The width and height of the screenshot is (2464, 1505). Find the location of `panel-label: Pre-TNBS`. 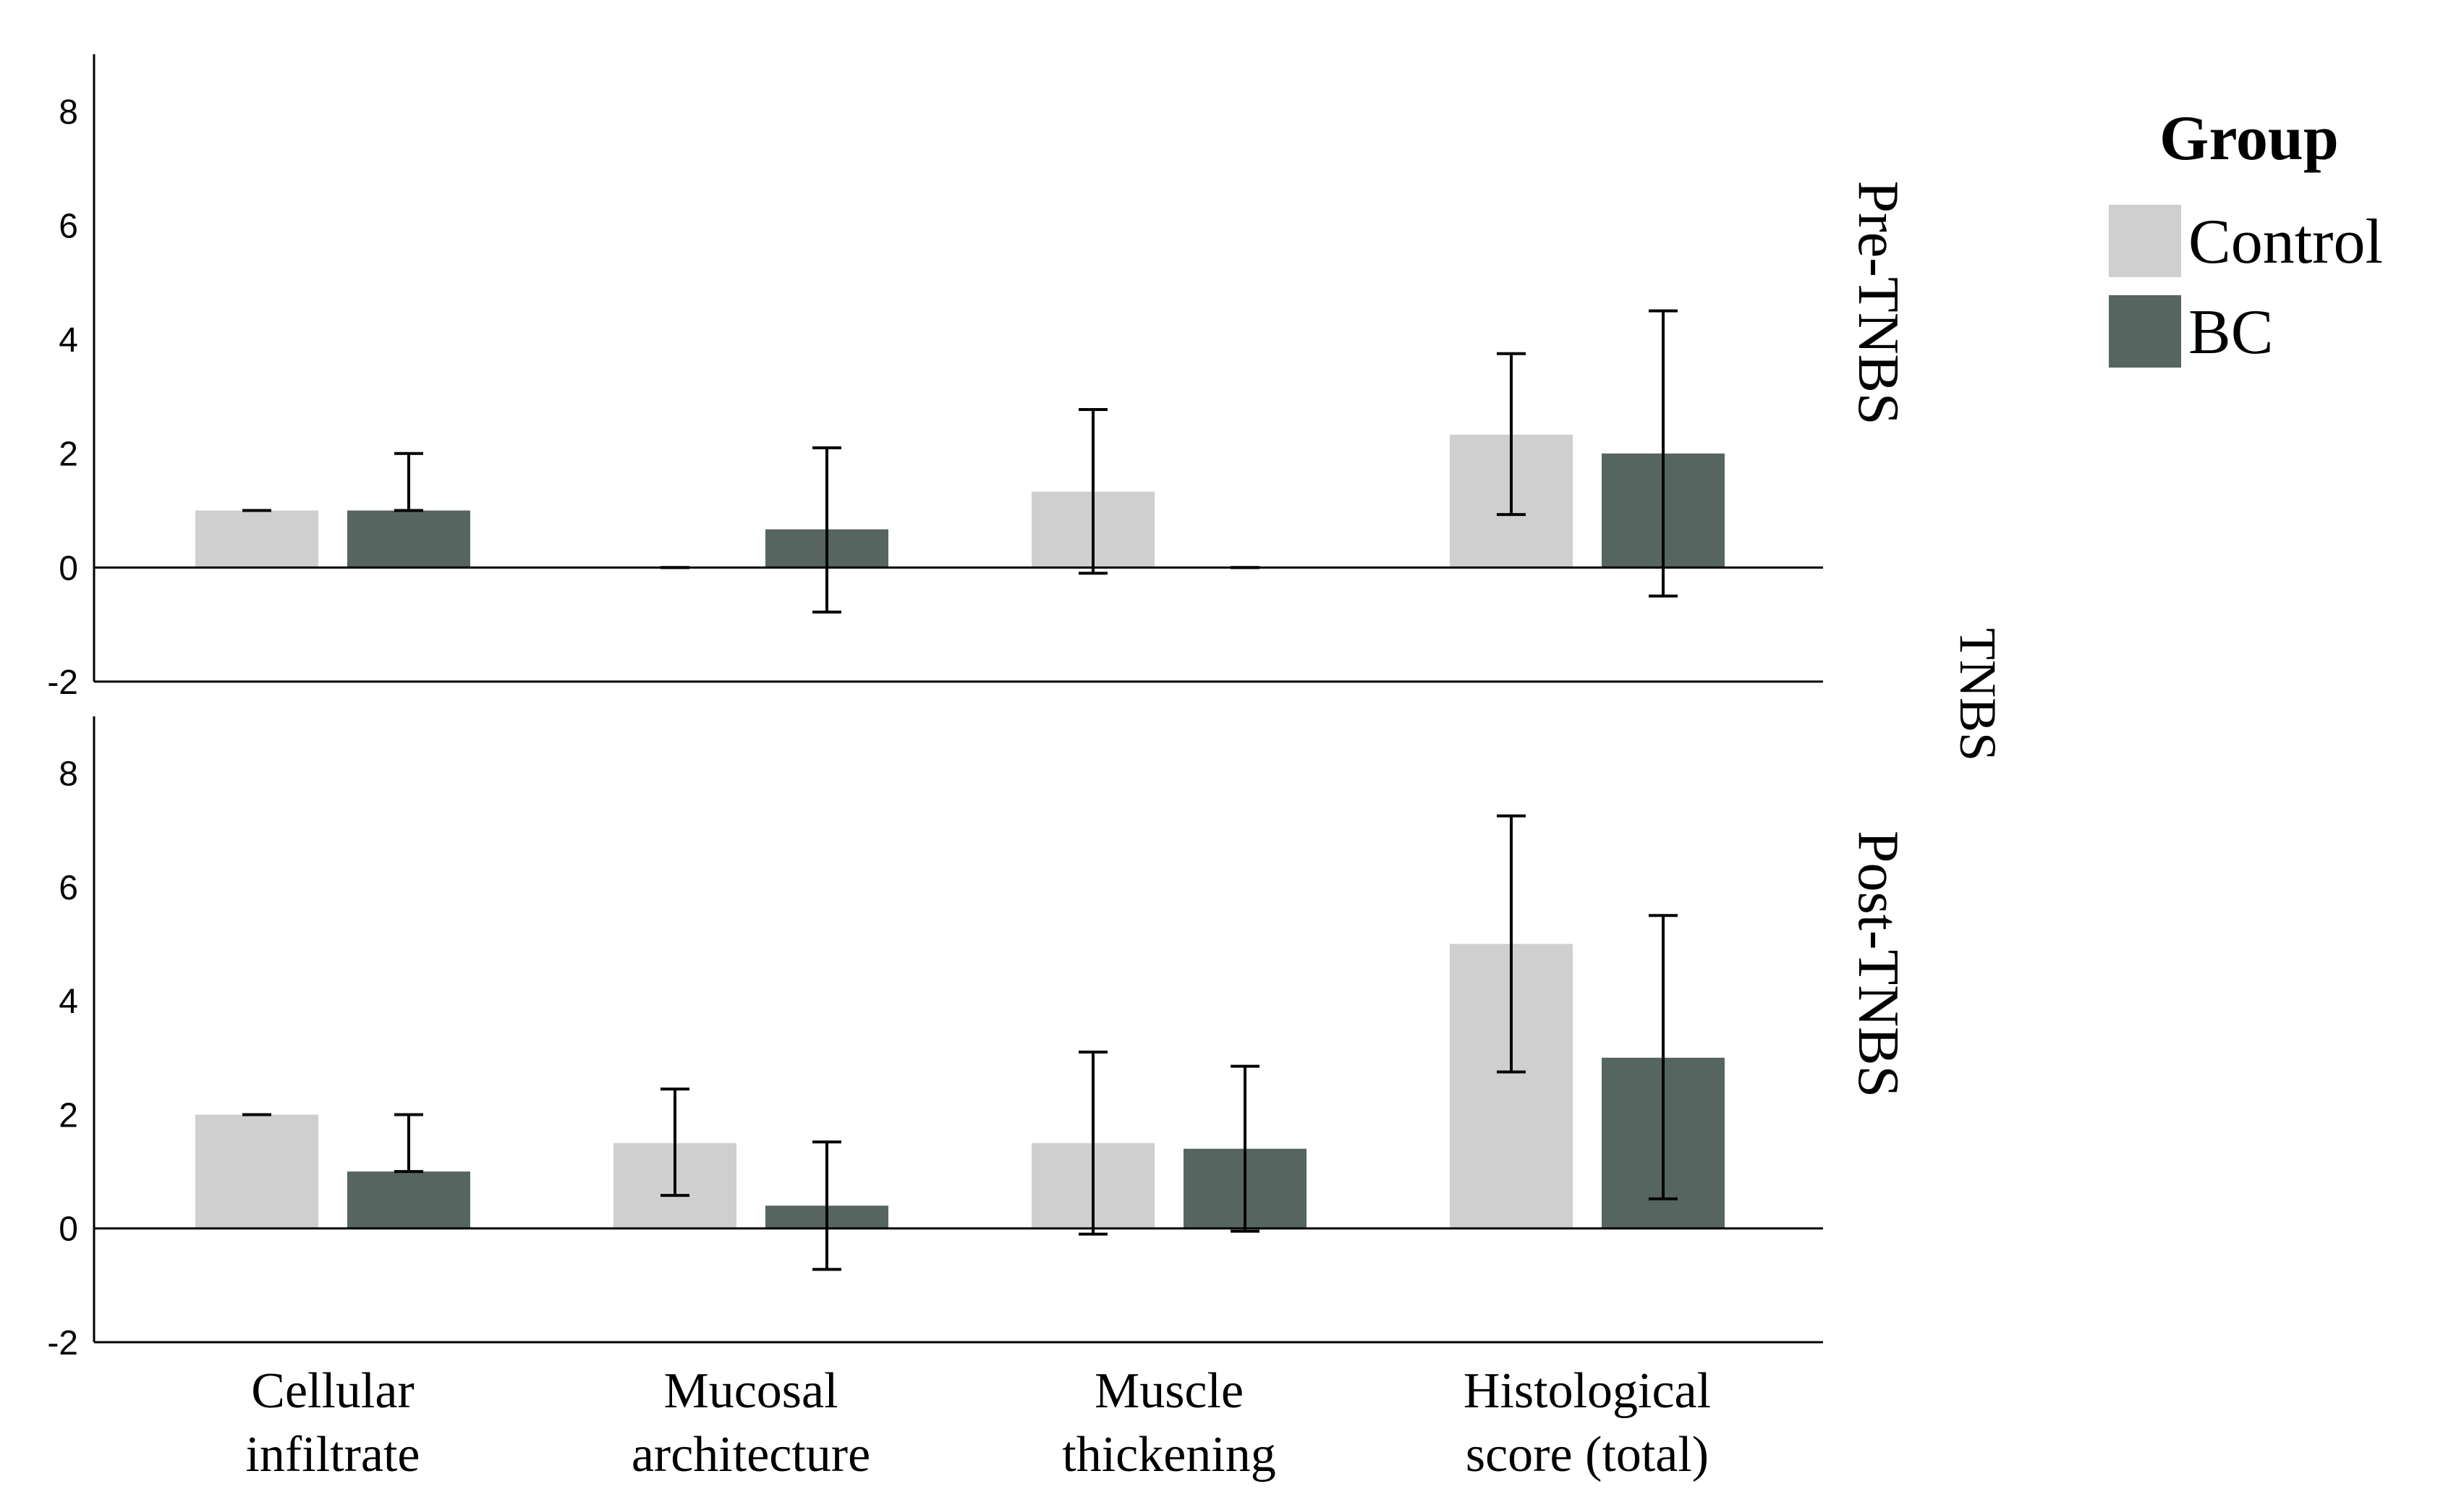

panel-label: Pre-TNBS is located at coordinates (1878, 303).